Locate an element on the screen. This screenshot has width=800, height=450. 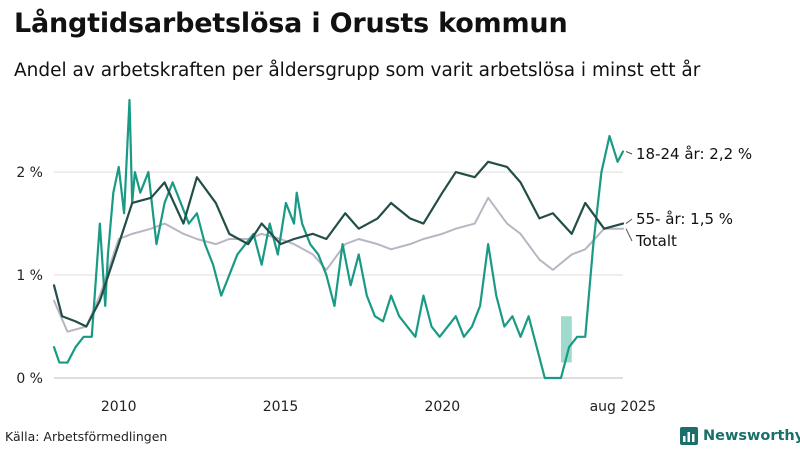
end-label-youth: 18-24 år: 2,2 % is located at coordinates (694, 154).